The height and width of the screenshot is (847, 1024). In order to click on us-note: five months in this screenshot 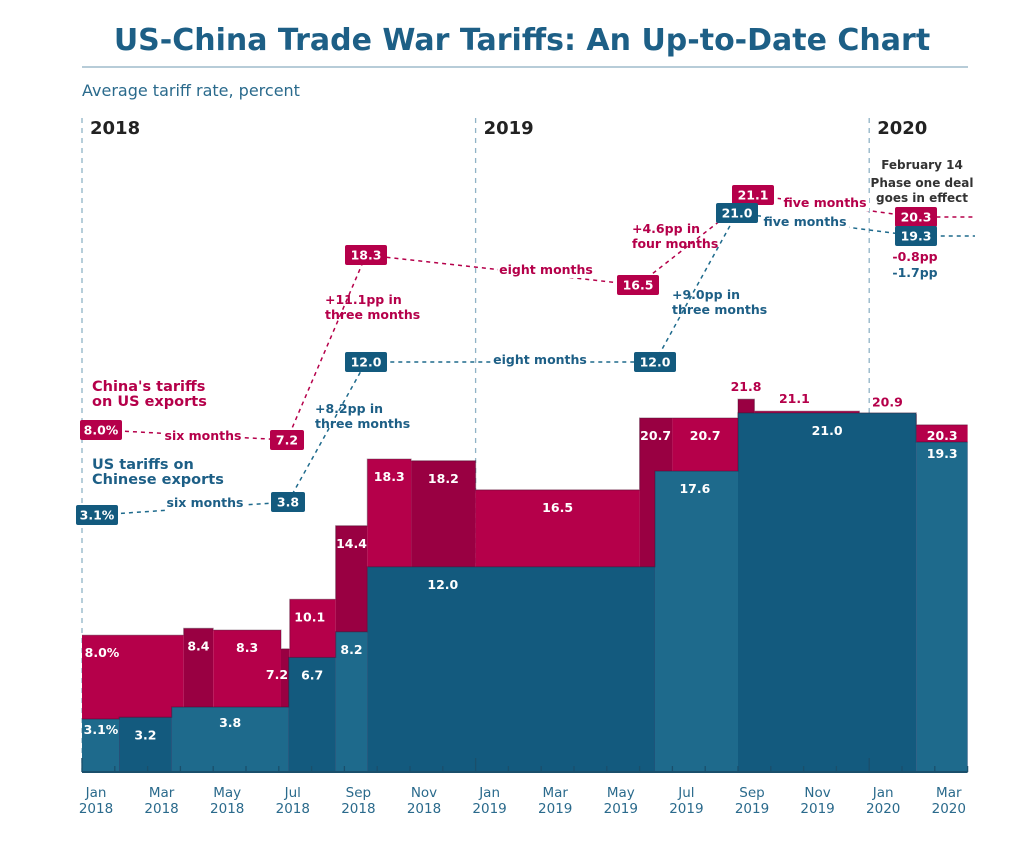, I will do `click(804, 221)`.